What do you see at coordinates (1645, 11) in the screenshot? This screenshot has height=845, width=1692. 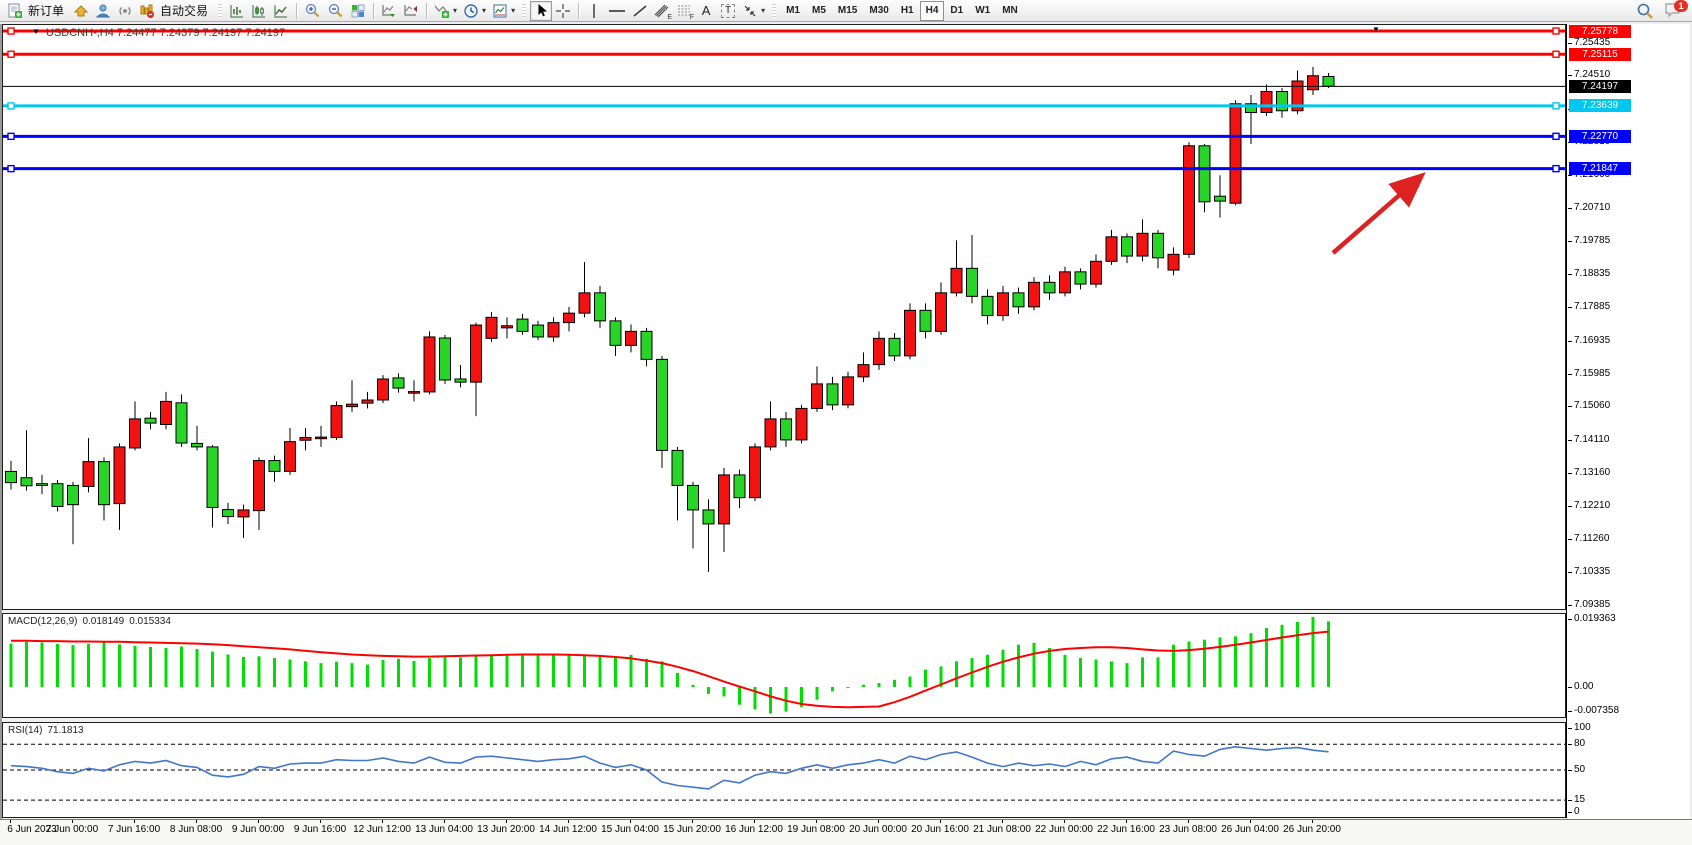 I see `search-icon` at bounding box center [1645, 11].